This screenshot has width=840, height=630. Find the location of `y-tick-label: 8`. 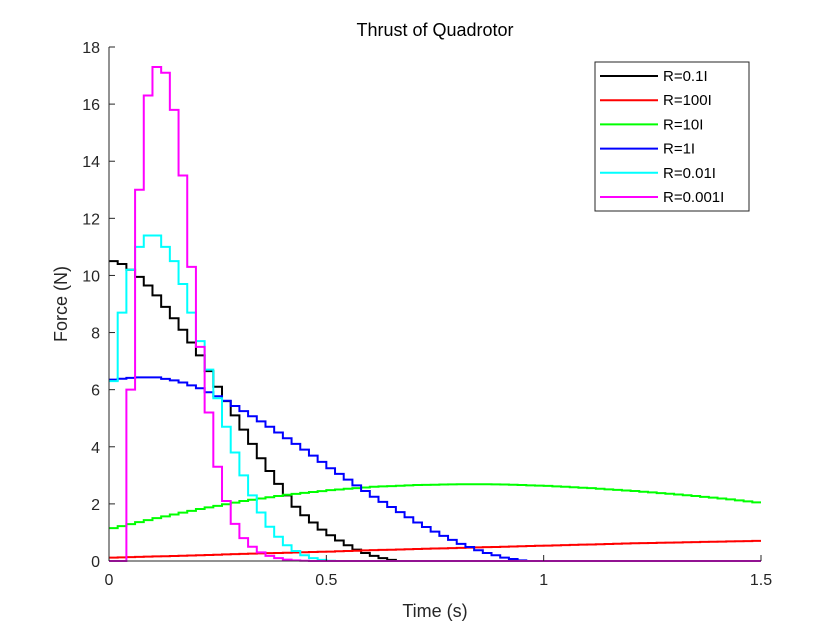

y-tick-label: 8 is located at coordinates (95, 334).